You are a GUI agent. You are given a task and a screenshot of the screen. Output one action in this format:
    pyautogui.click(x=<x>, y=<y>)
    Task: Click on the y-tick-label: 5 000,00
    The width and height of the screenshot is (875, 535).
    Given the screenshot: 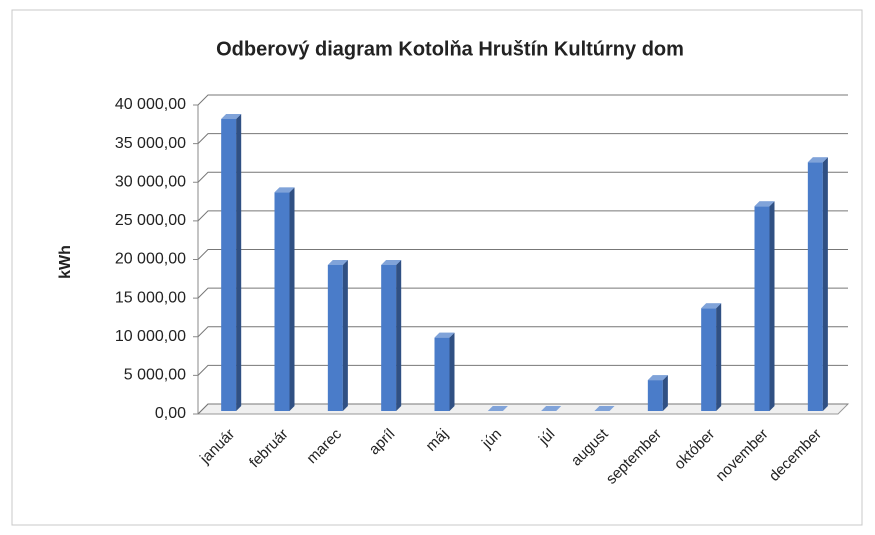 What is the action you would take?
    pyautogui.click(x=155, y=375)
    